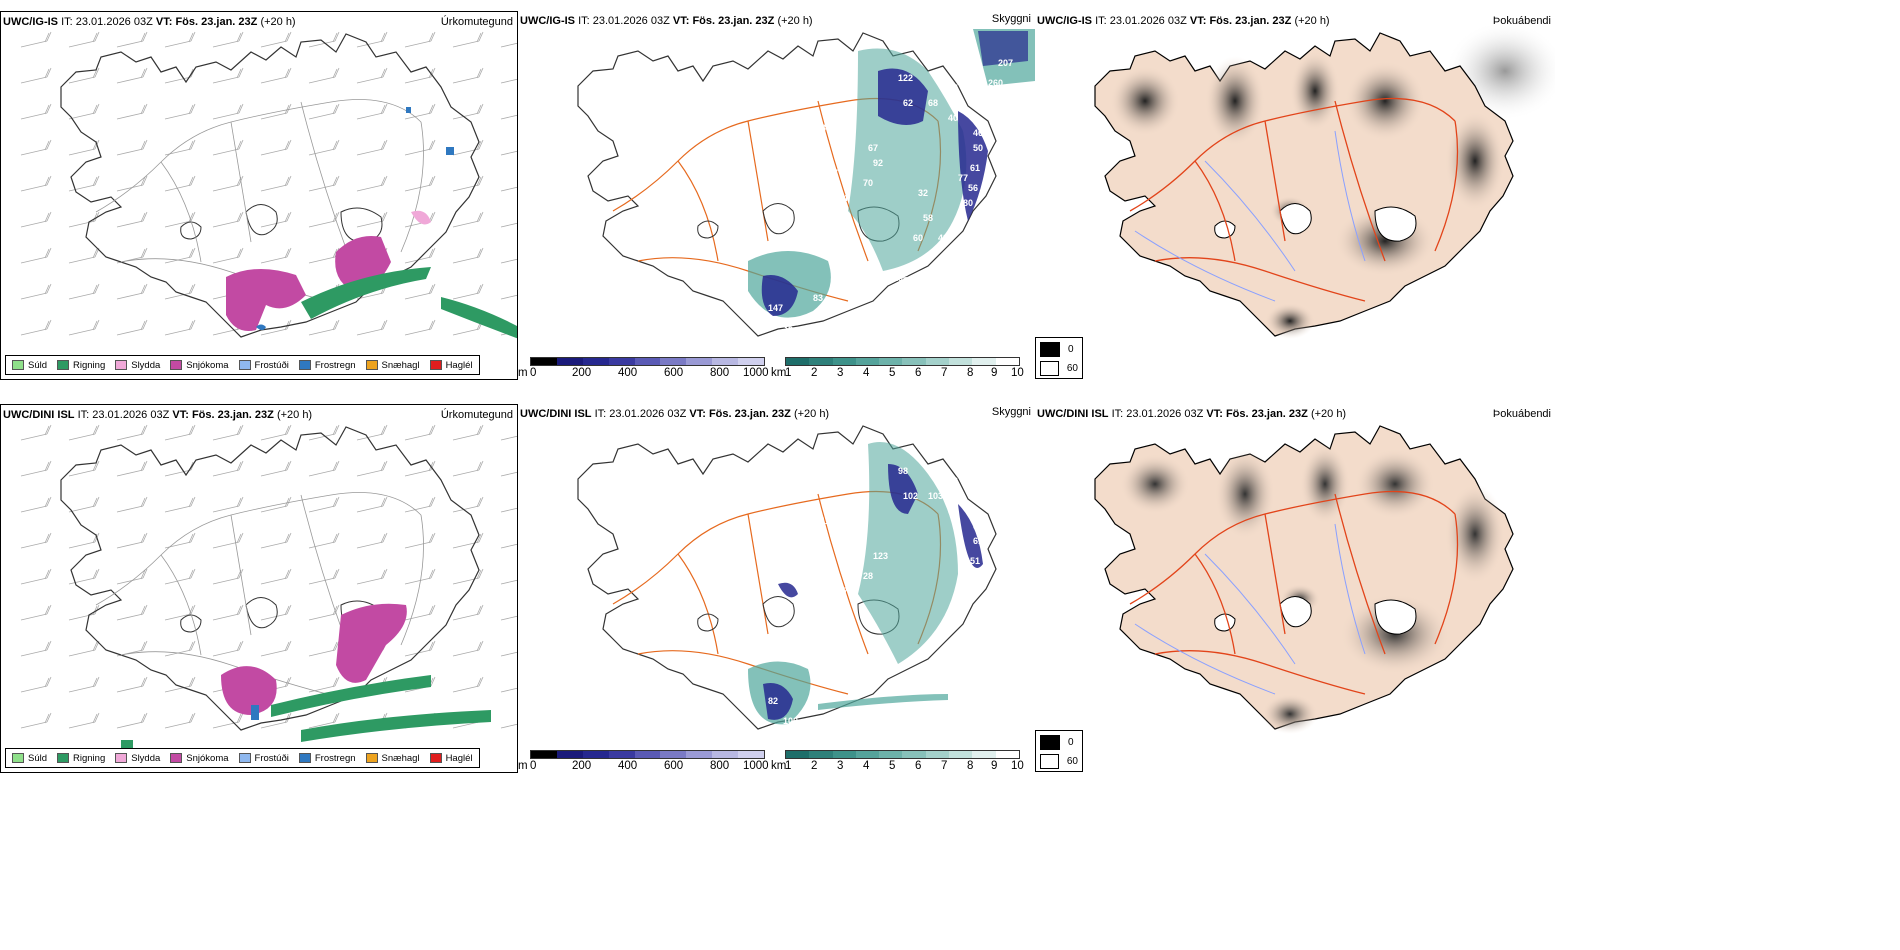 The height and width of the screenshot is (950, 1900). I want to click on cloud-base-label: 50, so click(978, 148).